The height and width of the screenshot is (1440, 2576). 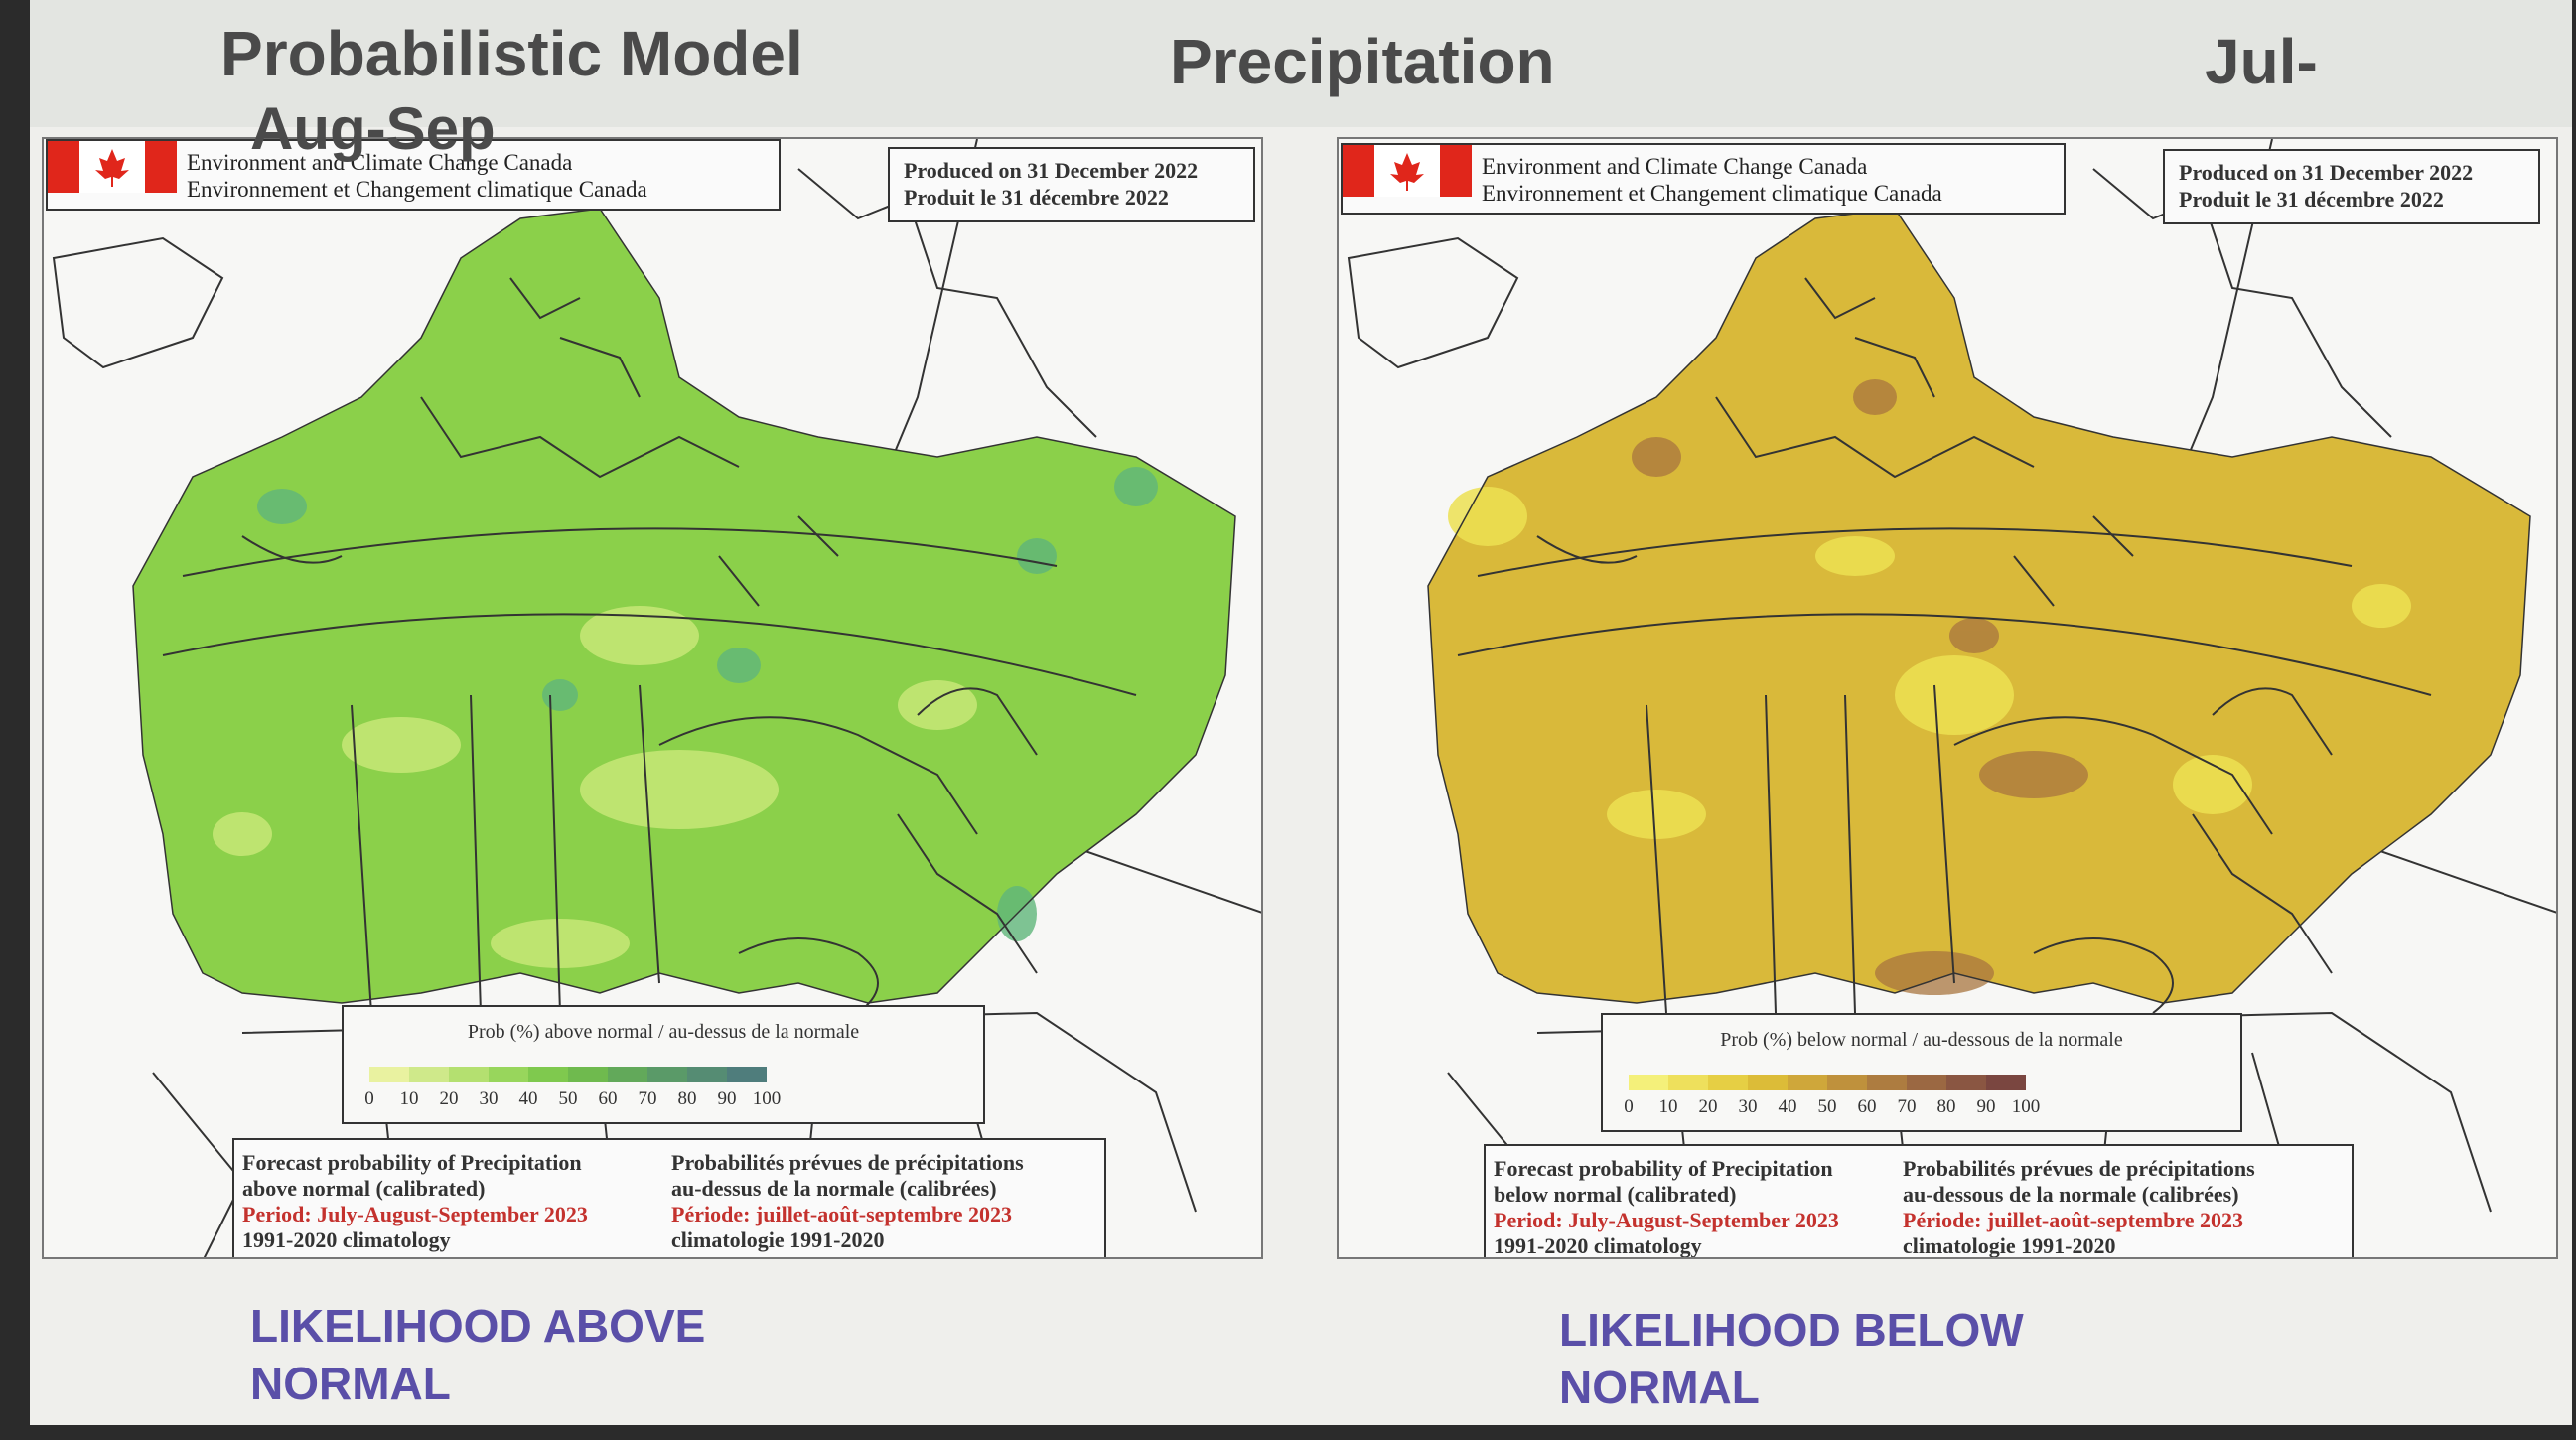 I want to click on slide-title-center: Precipitation, so click(x=1362, y=61).